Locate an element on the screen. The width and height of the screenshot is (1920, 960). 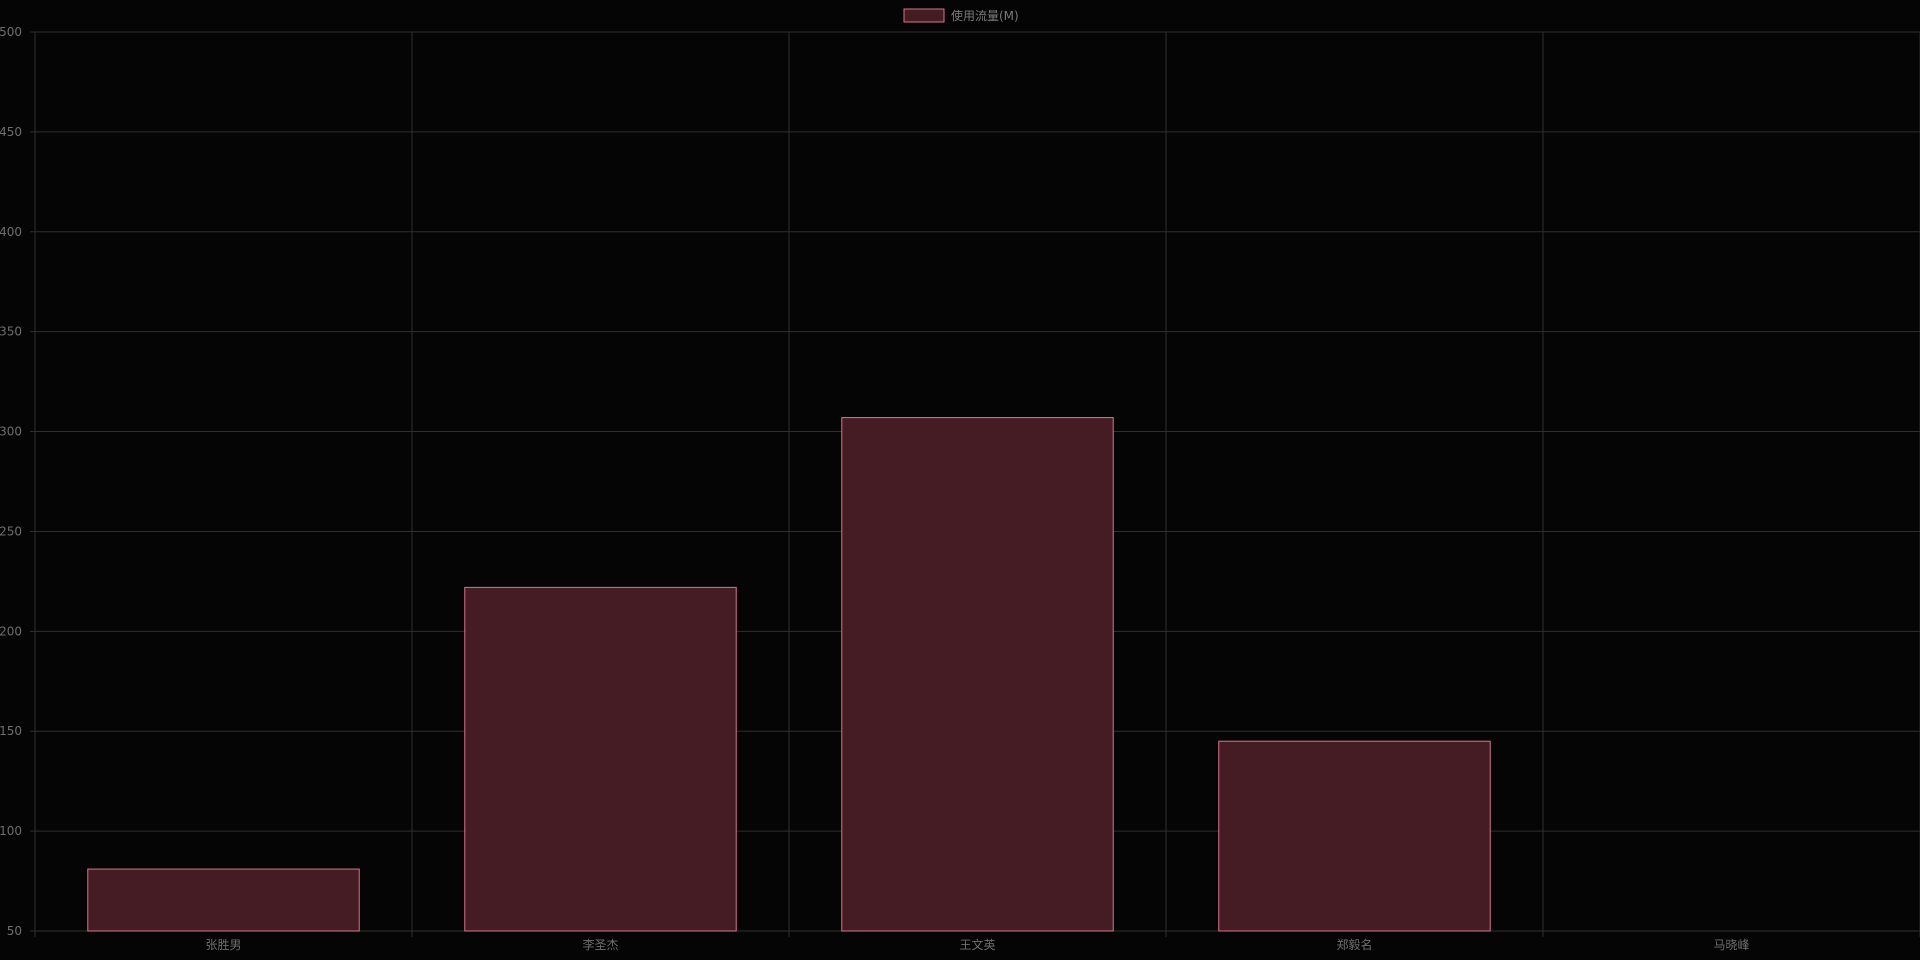
y-tick-label: 250 is located at coordinates (11, 531).